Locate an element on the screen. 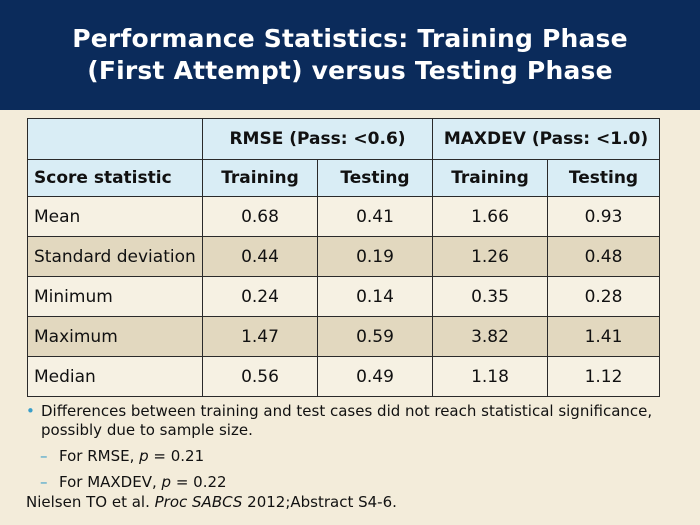 The image size is (700, 525). citation-journal: Proc SABCS is located at coordinates (198, 502).